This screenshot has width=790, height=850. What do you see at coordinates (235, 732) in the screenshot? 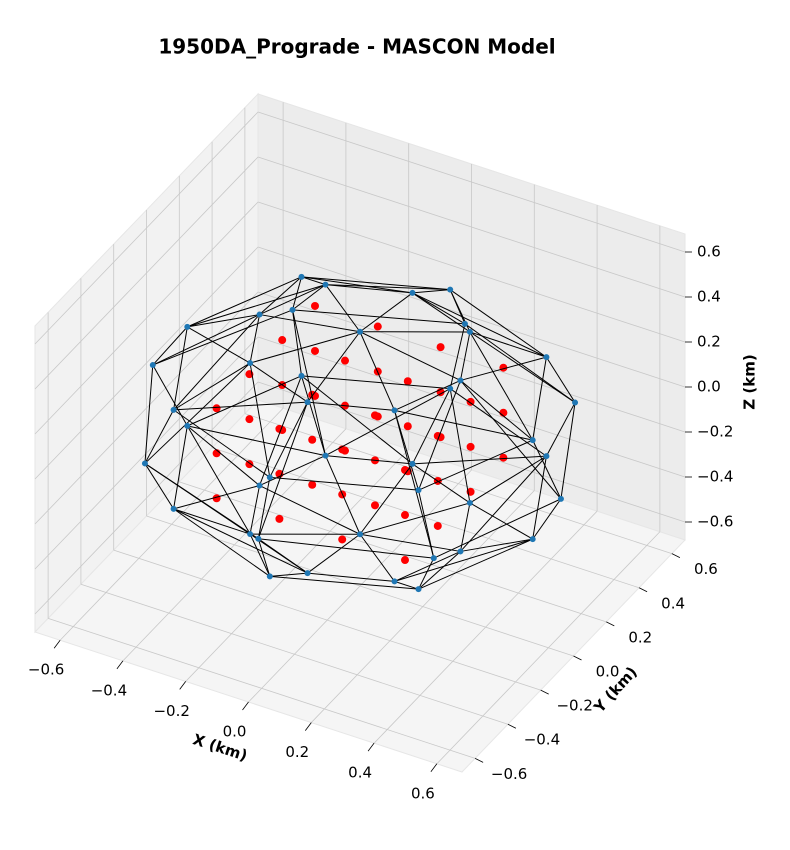
I see `x-tick-label: 0.0` at bounding box center [235, 732].